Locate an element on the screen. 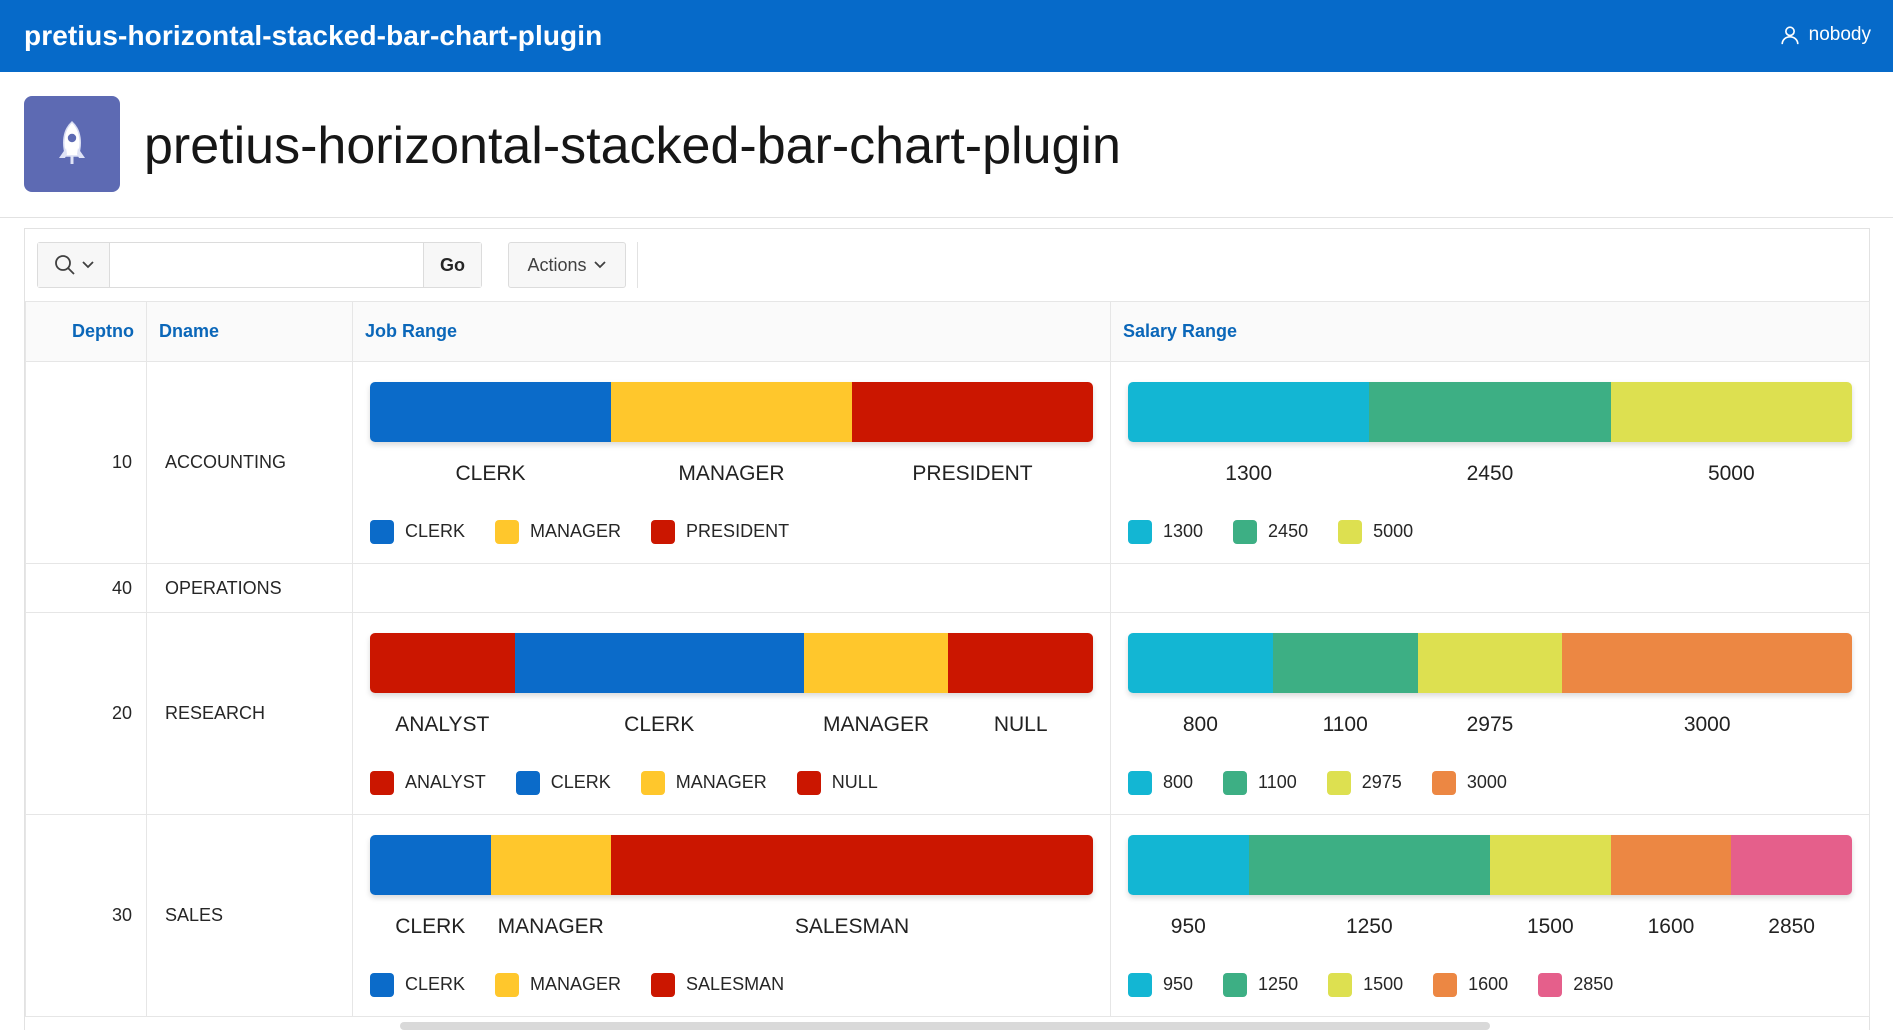 The height and width of the screenshot is (1030, 1893). table-header-row: Deptno Dname Job Range Salary Range is located at coordinates (947, 331).